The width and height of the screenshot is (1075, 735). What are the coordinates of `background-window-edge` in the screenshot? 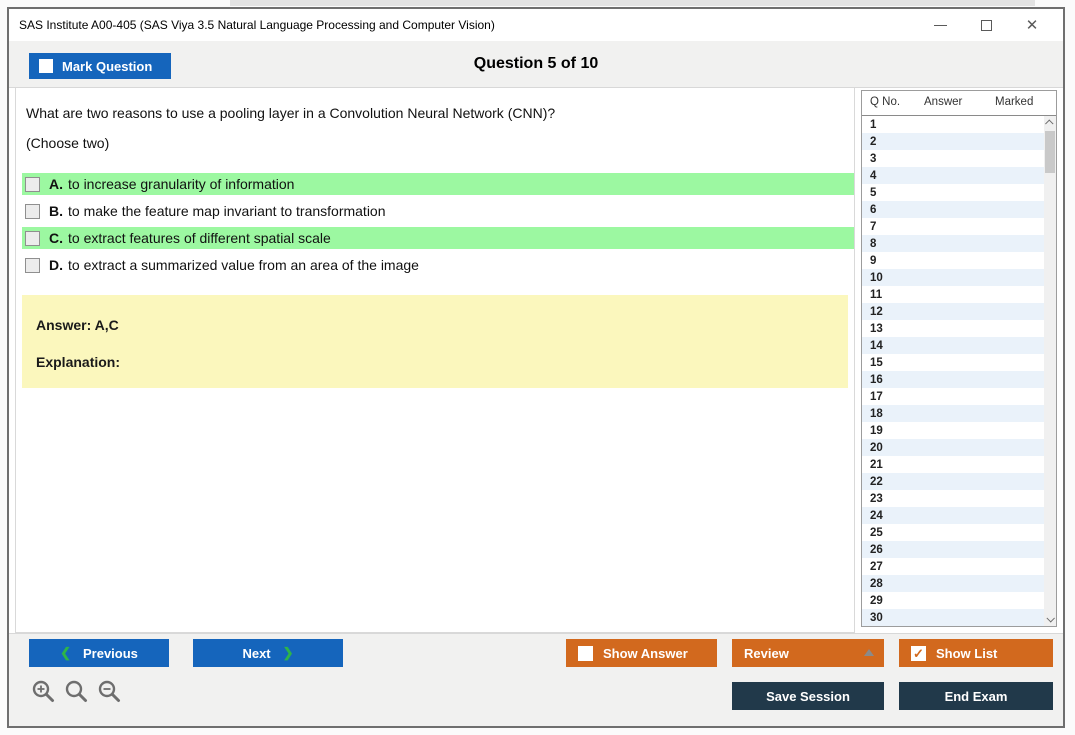 It's located at (632, 3).